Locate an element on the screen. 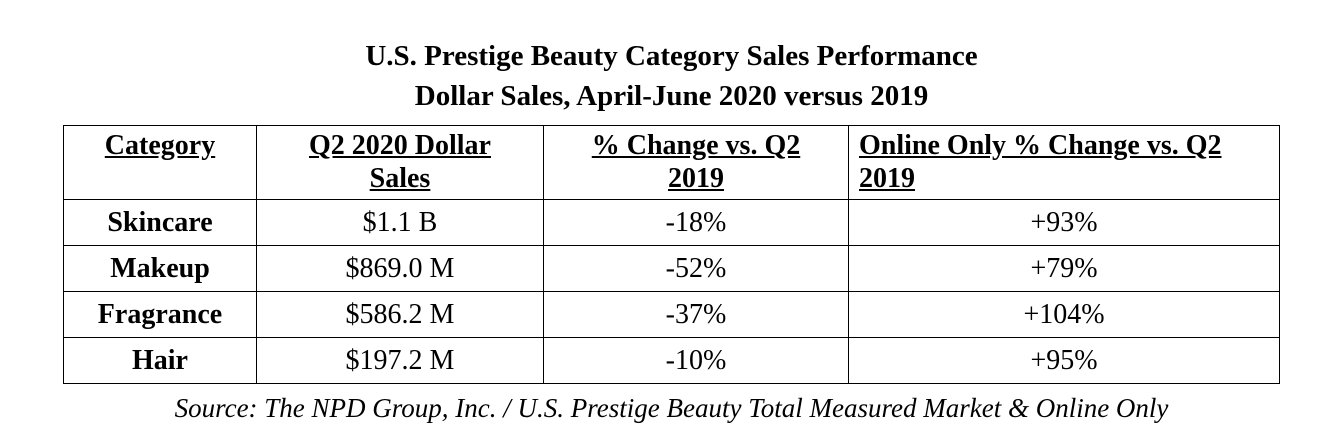 This screenshot has height=447, width=1343. table-row: Fragrance $586.2 M -37% +104% is located at coordinates (671, 315).